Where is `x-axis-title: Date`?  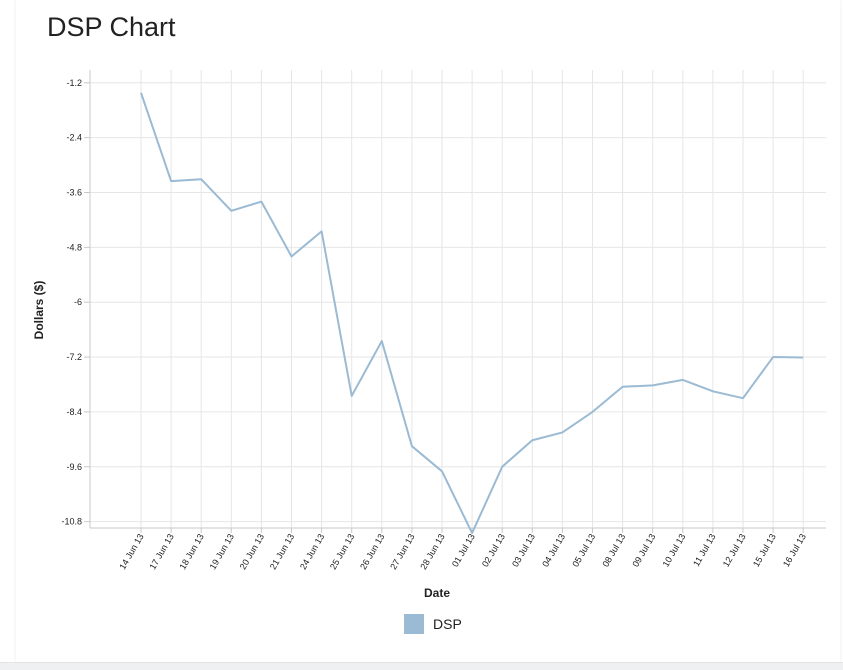
x-axis-title: Date is located at coordinates (437, 593).